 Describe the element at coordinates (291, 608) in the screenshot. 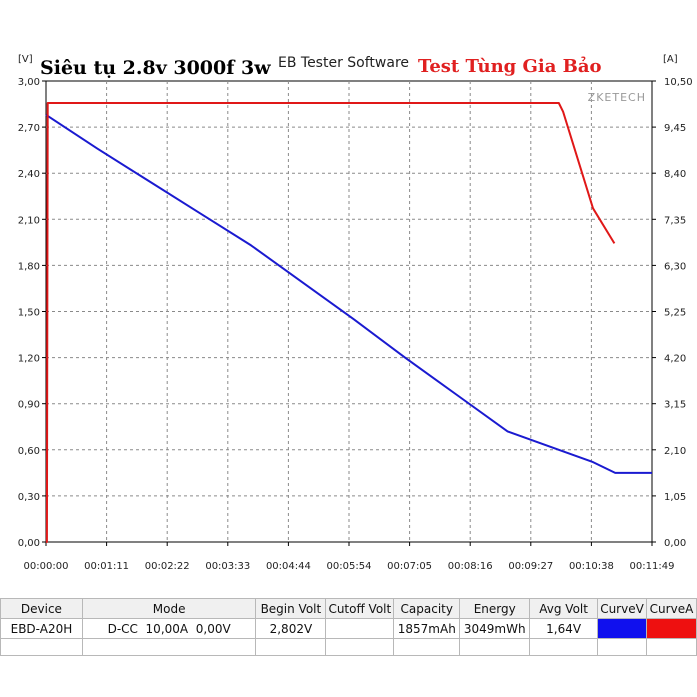

I see `header-begin-volt: Begin Volt` at that location.